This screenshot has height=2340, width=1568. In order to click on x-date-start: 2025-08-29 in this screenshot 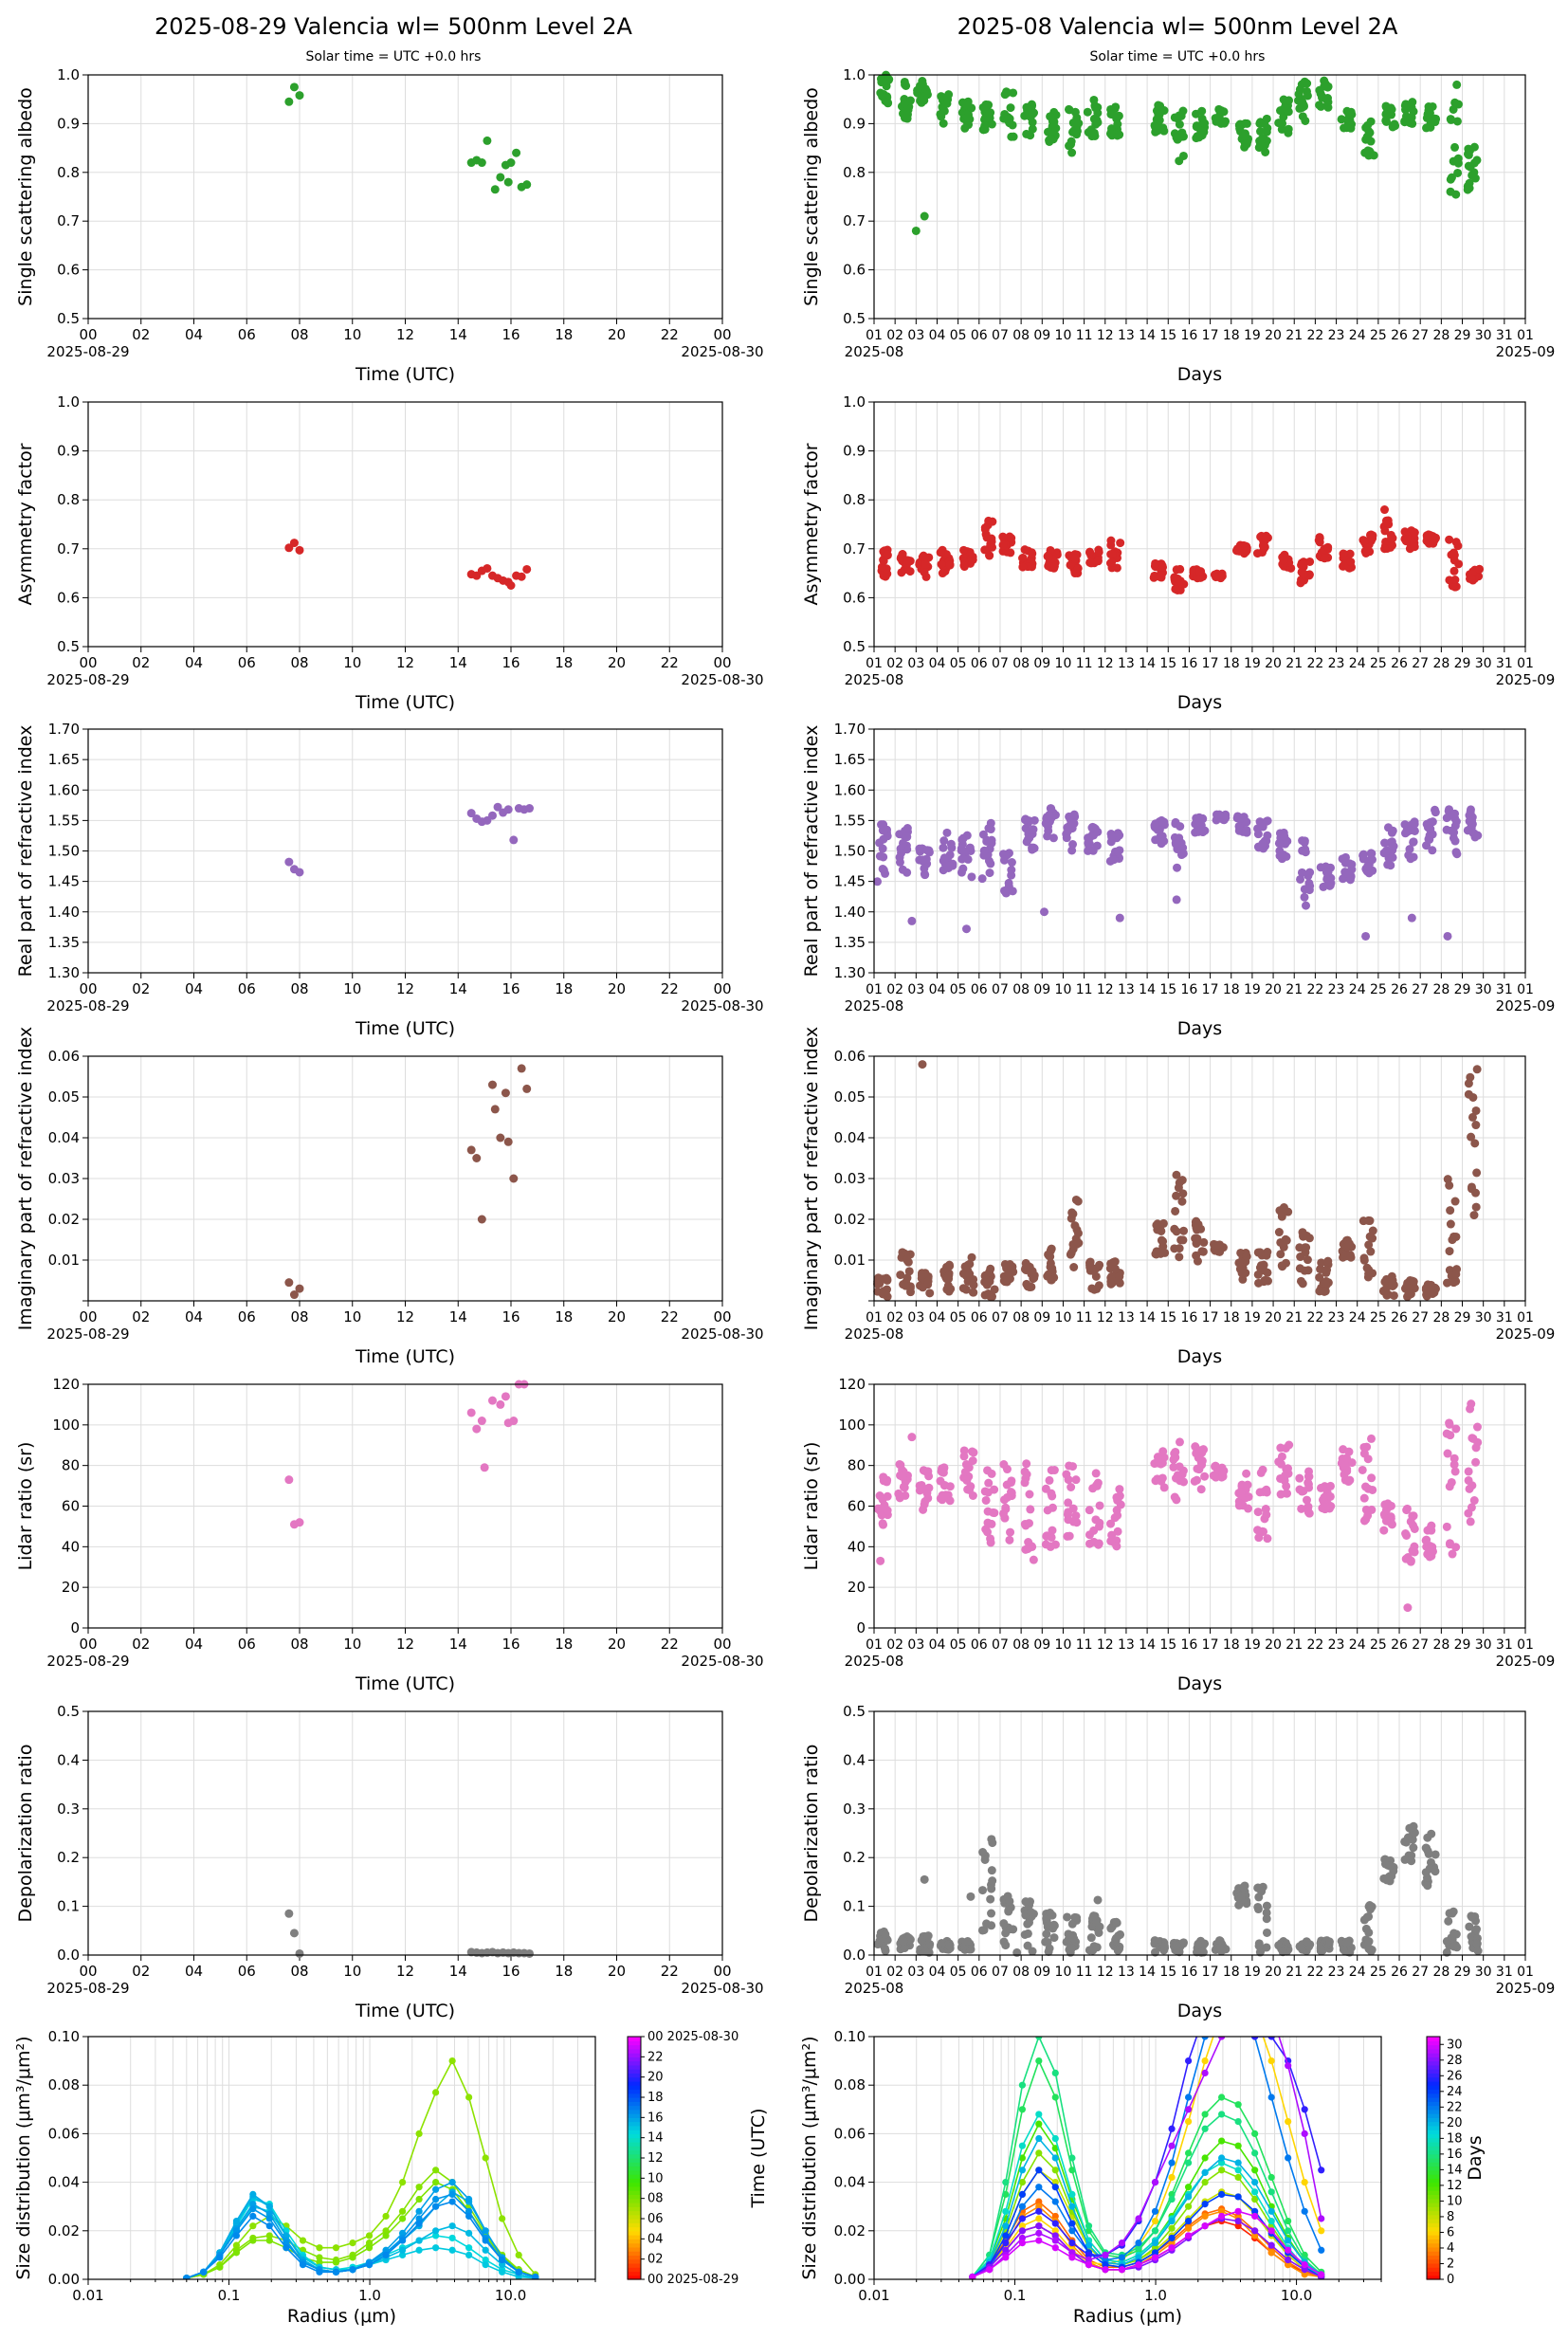, I will do `click(87, 1661)`.